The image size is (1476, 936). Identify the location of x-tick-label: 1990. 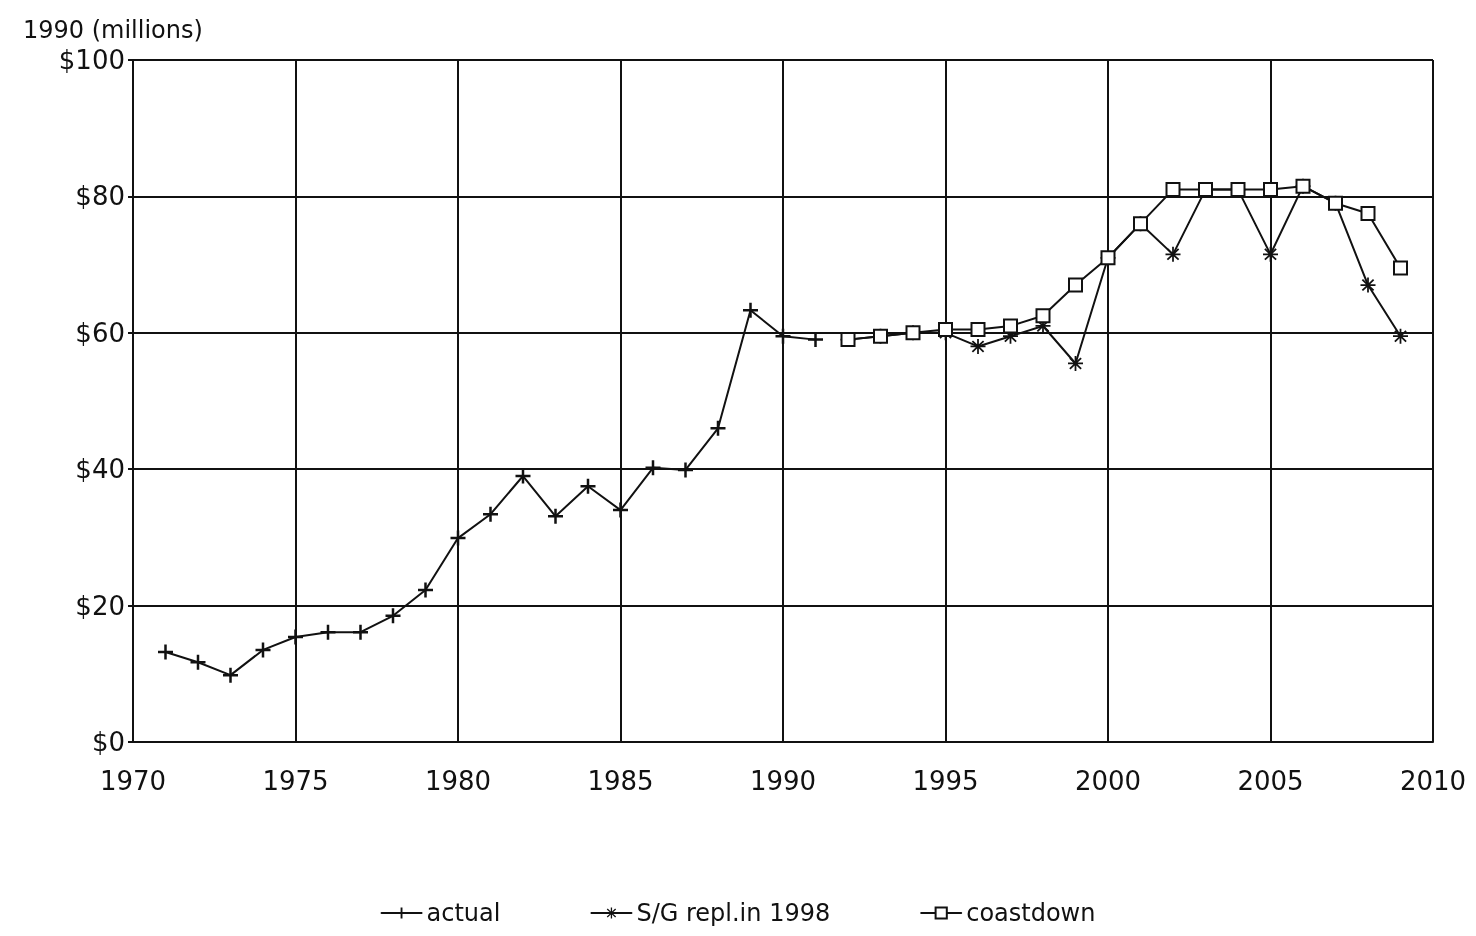
(783, 781).